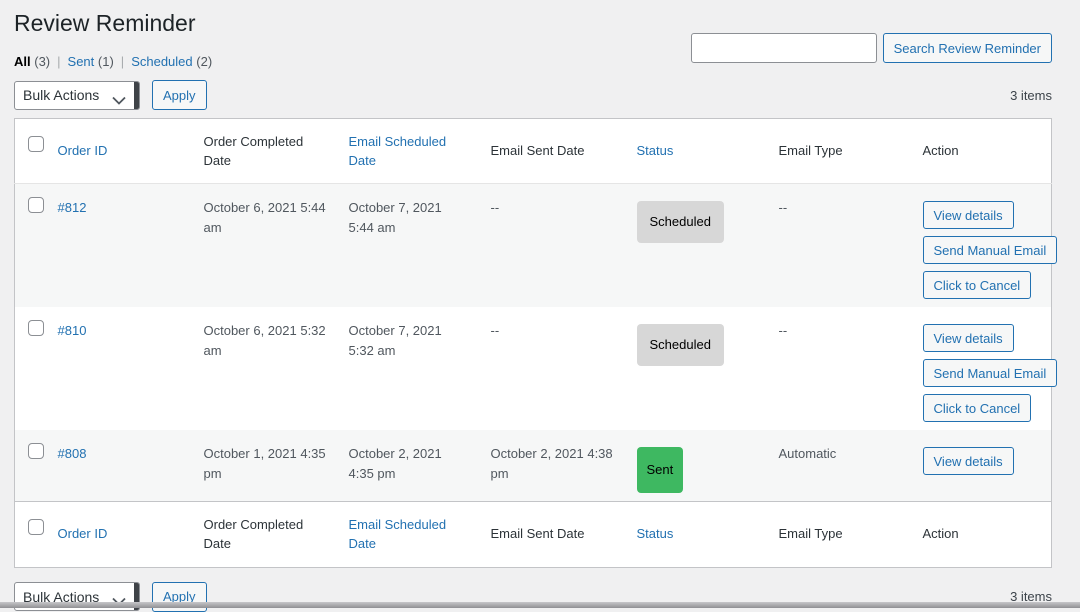  I want to click on order-completed-date: October 6, 2021 5:44 am, so click(264, 217).